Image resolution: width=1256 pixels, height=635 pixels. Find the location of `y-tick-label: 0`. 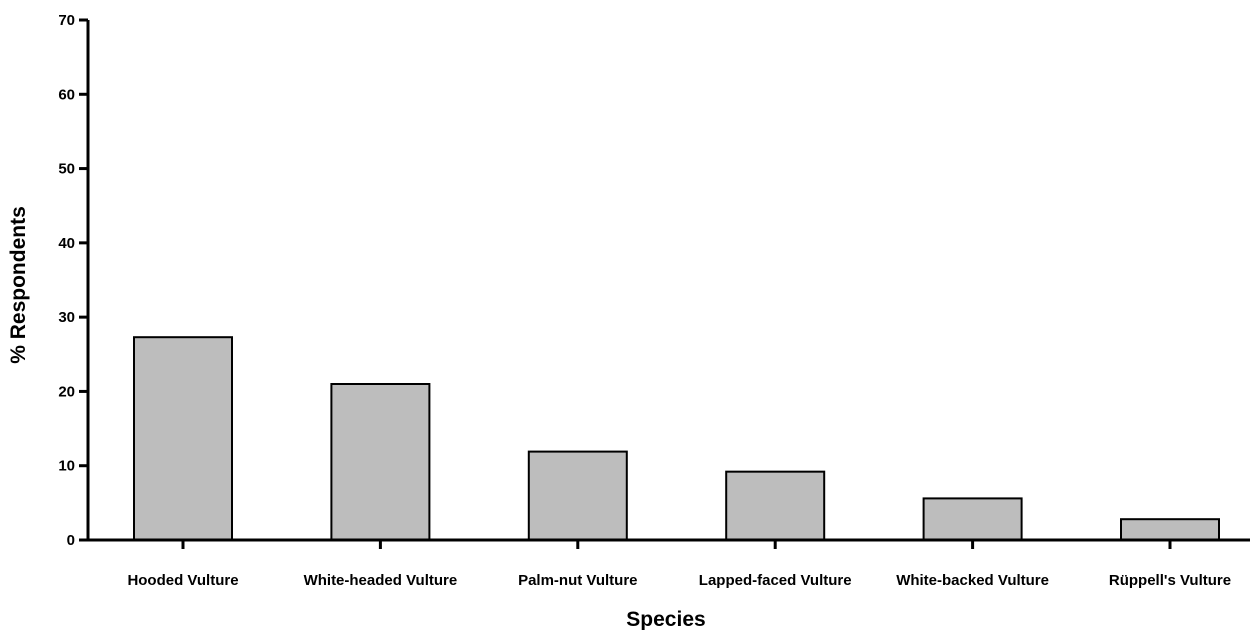

y-tick-label: 0 is located at coordinates (71, 540).